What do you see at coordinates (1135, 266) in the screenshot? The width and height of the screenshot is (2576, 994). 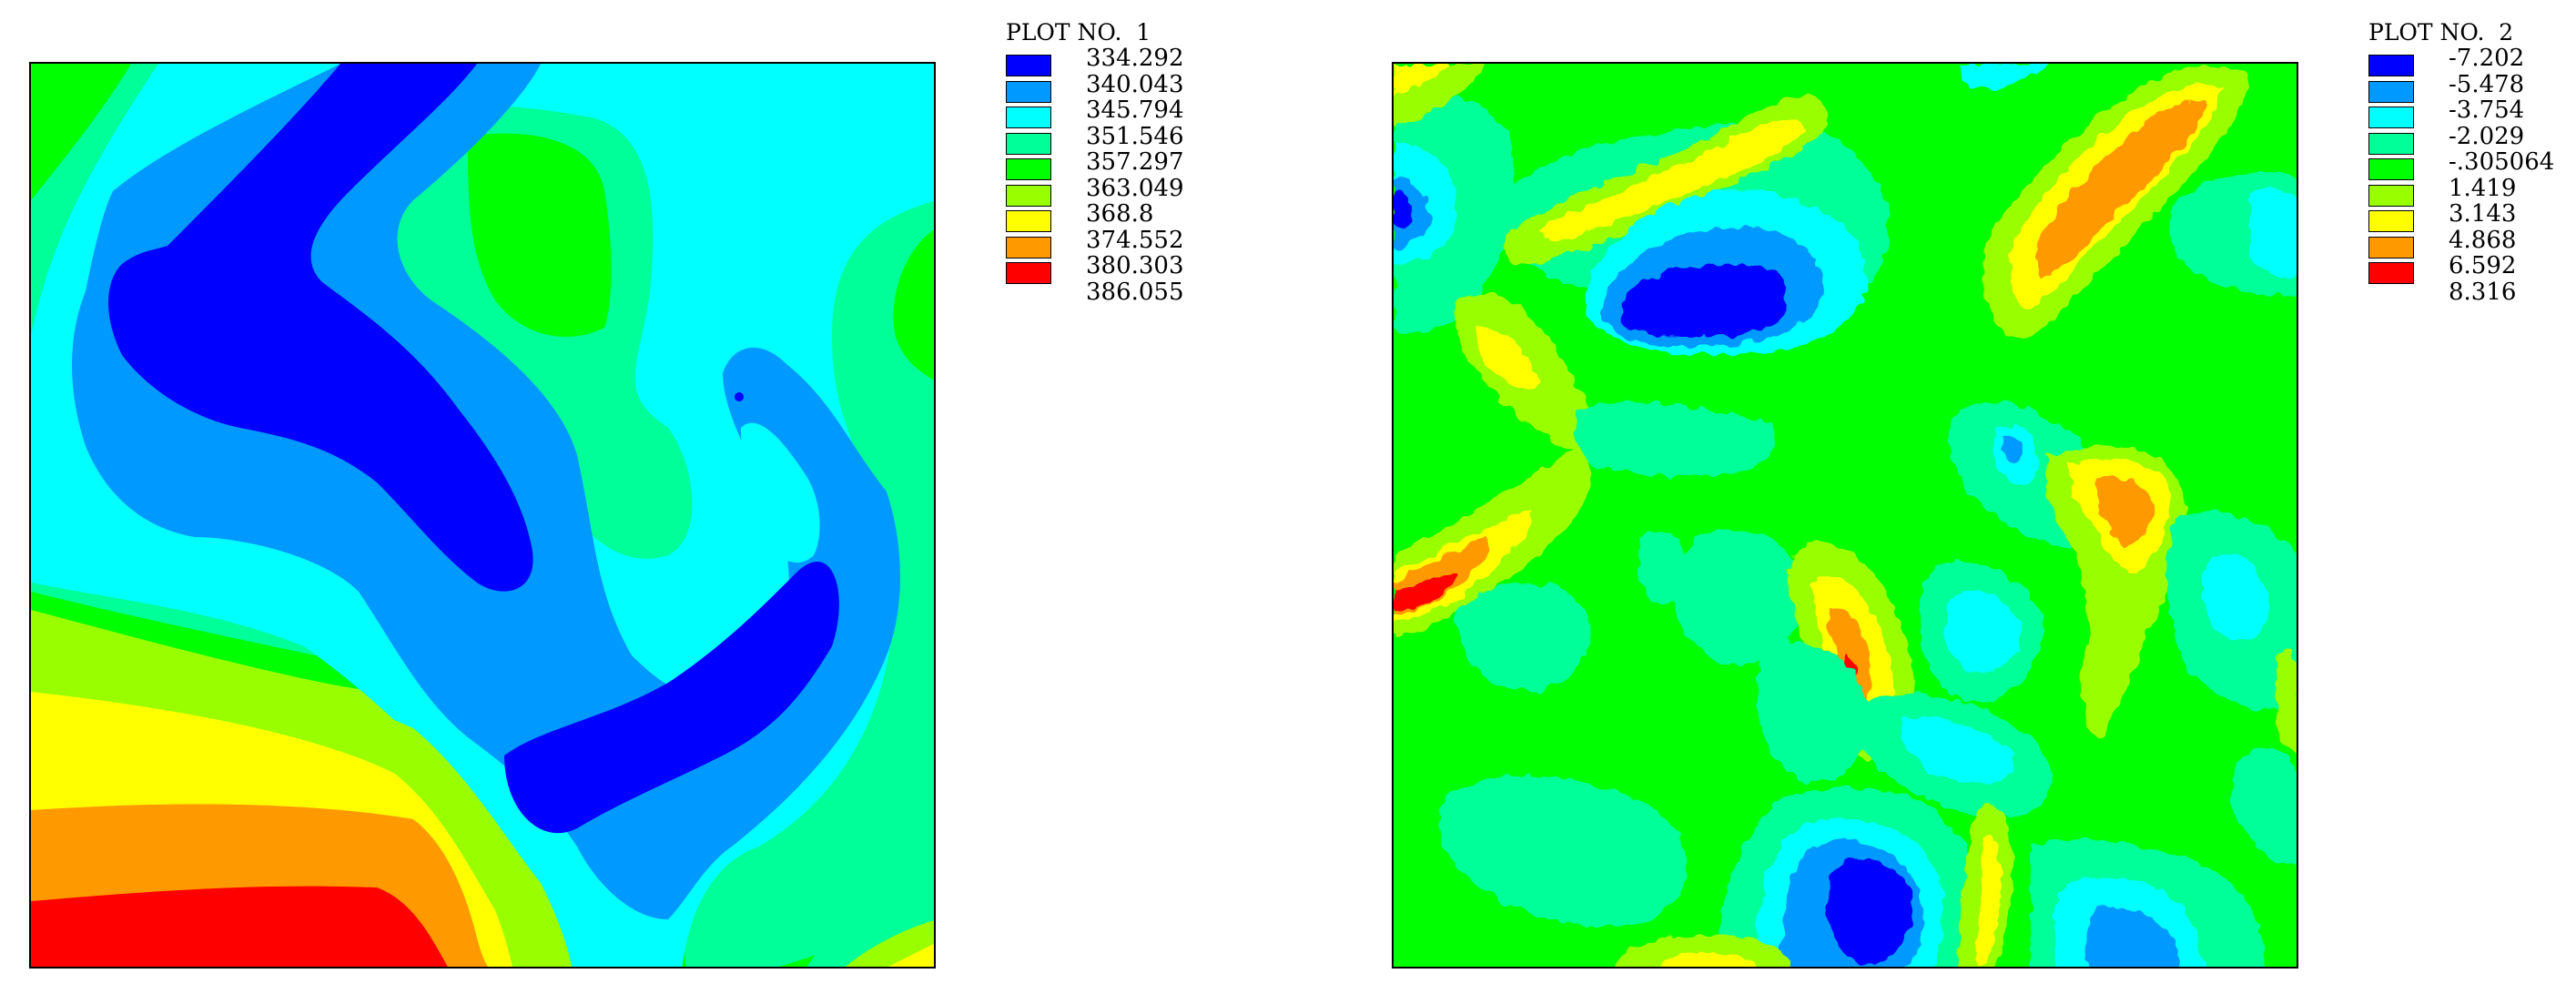 I see `legend-value: 380.303` at bounding box center [1135, 266].